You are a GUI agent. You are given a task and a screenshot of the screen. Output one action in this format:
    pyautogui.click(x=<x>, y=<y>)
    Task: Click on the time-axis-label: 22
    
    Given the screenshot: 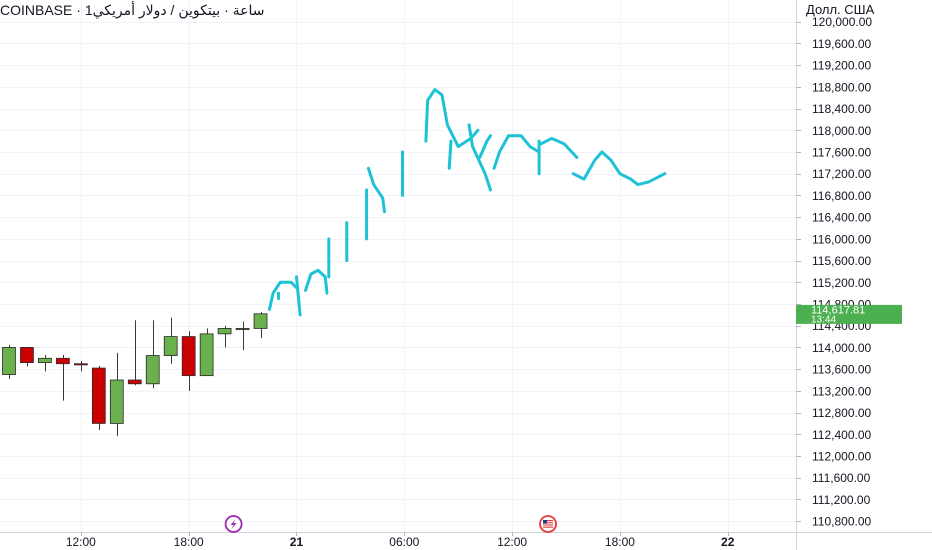 What is the action you would take?
    pyautogui.click(x=728, y=542)
    